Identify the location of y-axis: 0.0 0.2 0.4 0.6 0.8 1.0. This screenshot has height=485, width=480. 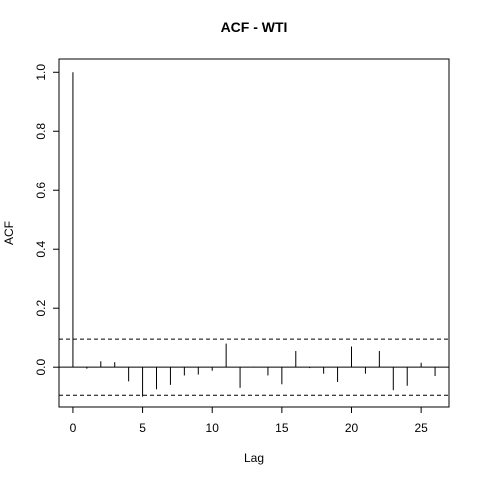
(47, 220).